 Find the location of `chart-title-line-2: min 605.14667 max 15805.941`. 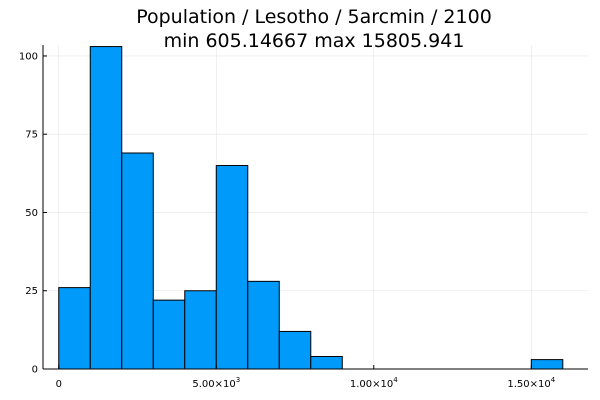

chart-title-line-2: min 605.14667 max 15805.941 is located at coordinates (314, 41).